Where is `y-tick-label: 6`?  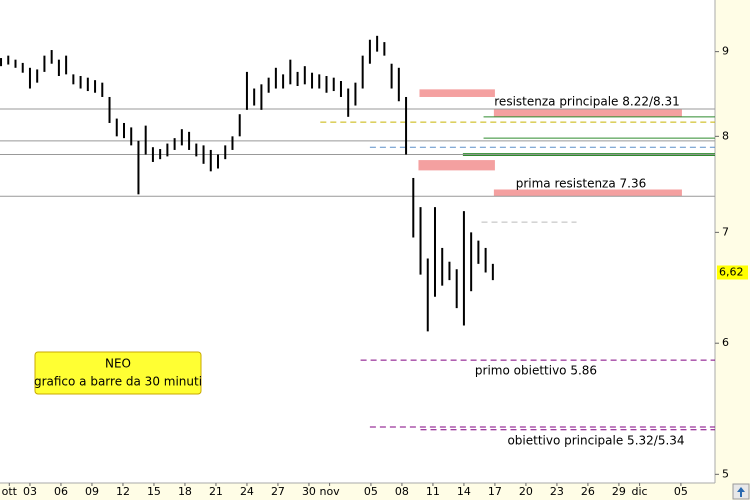
y-tick-label: 6 is located at coordinates (725, 342).